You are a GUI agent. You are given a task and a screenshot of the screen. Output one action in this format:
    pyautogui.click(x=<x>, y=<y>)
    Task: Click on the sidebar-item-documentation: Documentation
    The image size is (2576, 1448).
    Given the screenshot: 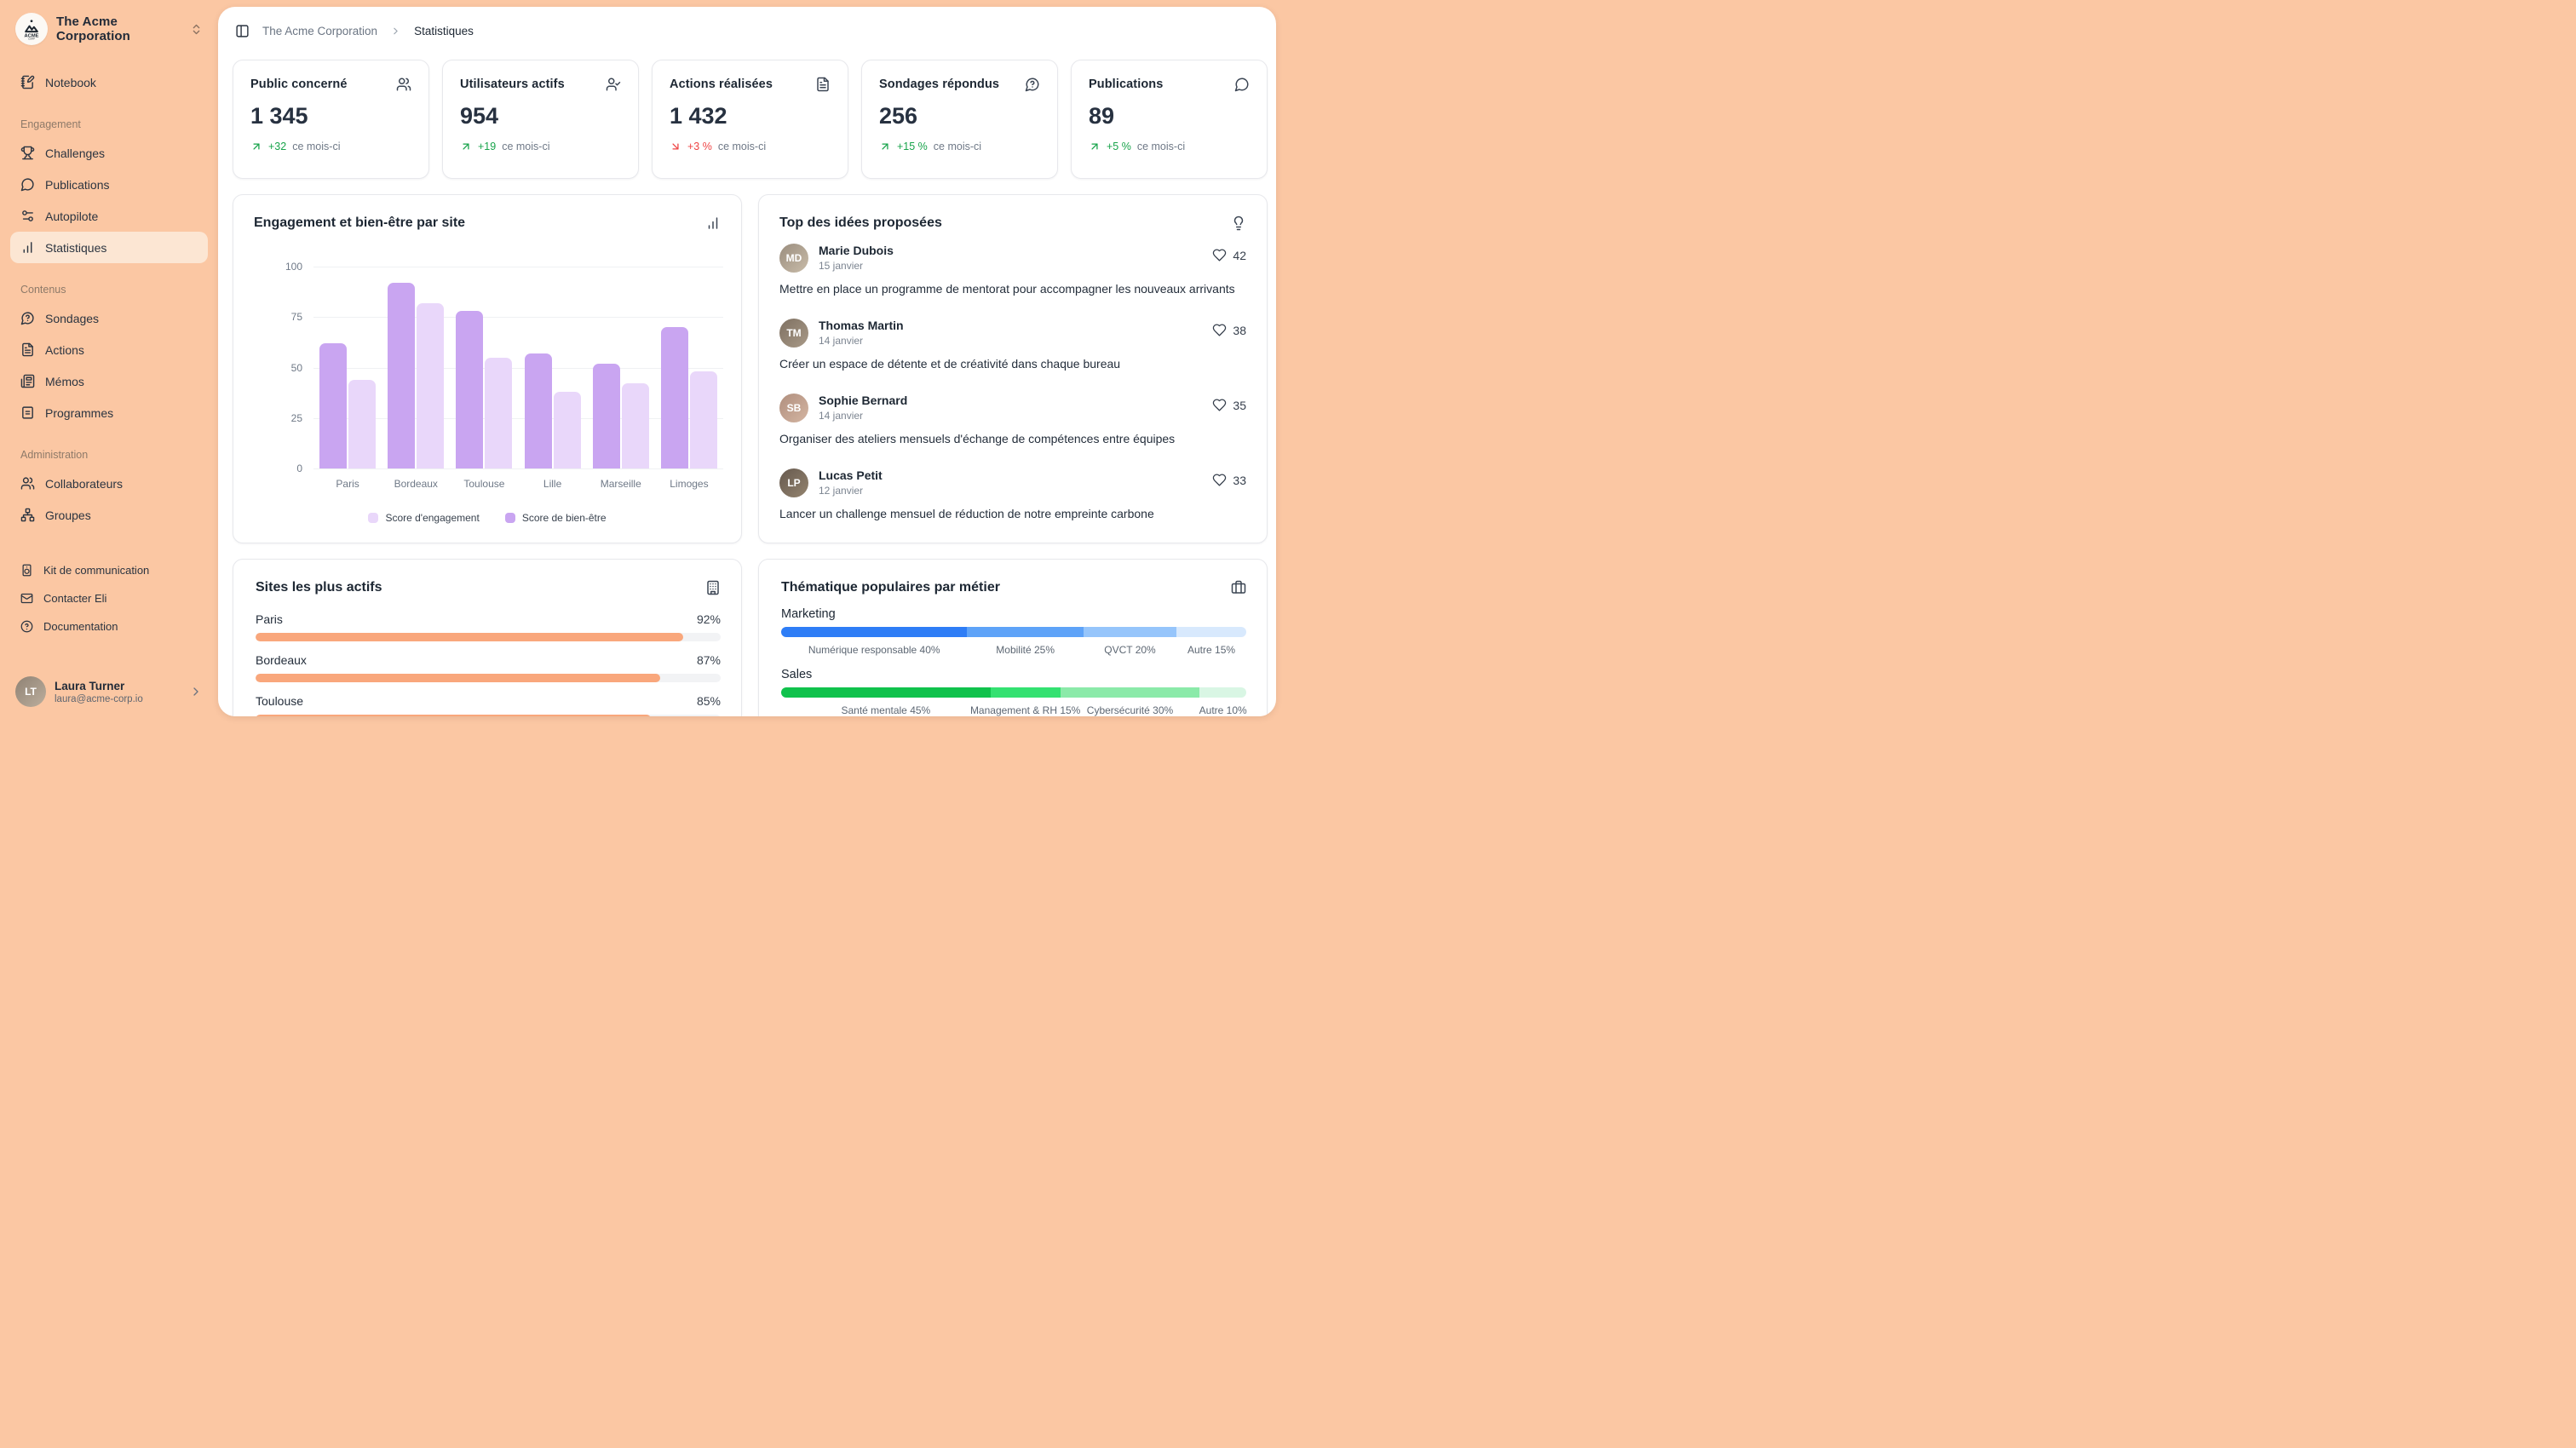 What is the action you would take?
    pyautogui.click(x=109, y=626)
    